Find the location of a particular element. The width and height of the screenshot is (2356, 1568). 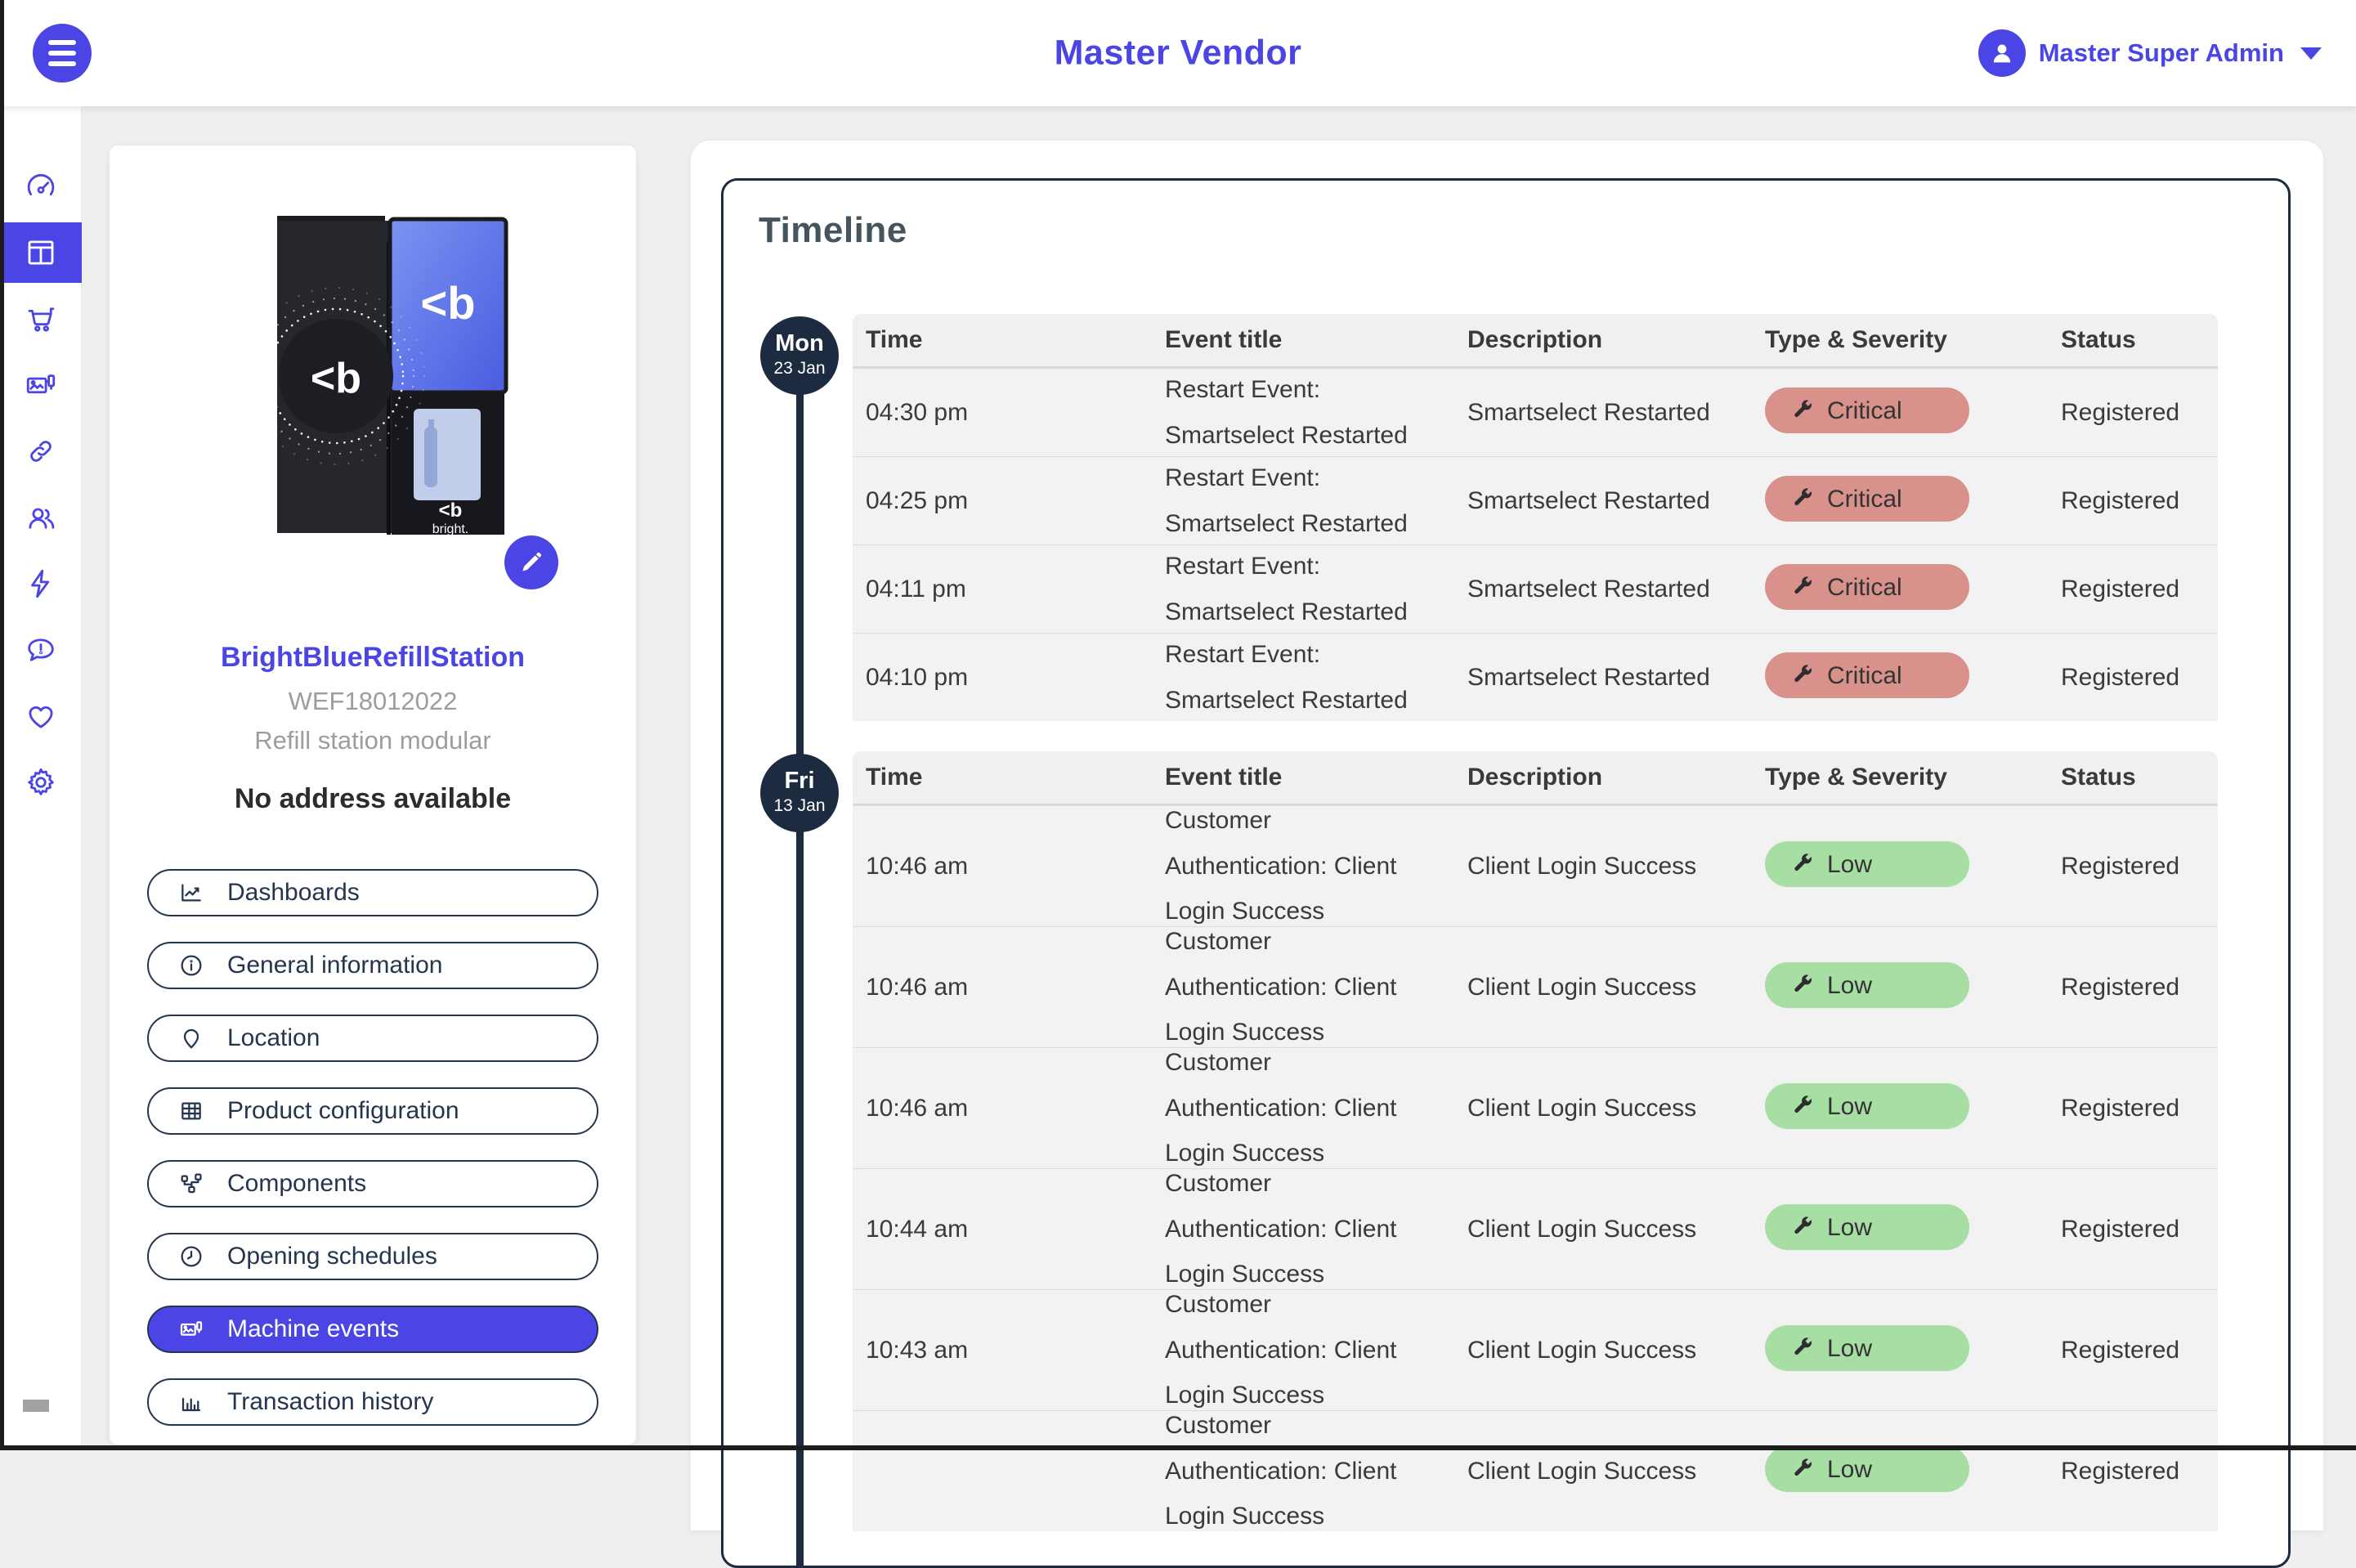

link-icon is located at coordinates (41, 451).